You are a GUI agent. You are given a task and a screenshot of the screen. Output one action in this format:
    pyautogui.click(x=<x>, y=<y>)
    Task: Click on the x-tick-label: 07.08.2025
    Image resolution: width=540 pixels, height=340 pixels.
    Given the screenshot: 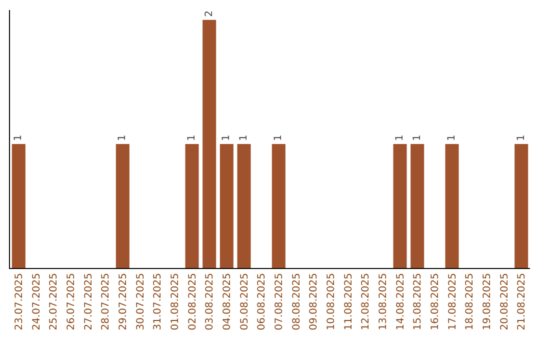 What is the action you would take?
    pyautogui.click(x=279, y=301)
    